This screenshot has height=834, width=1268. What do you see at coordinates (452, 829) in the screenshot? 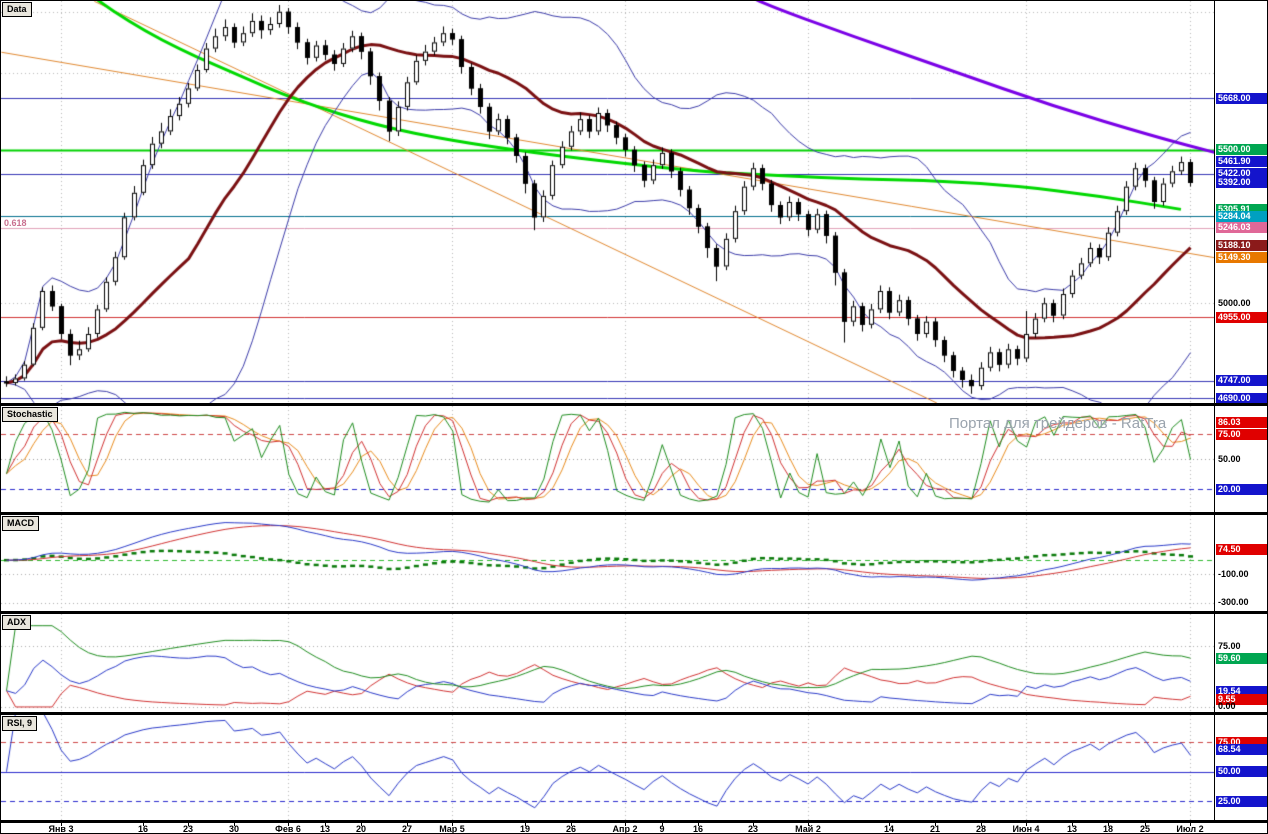
I see `axis-date-label: Мар 5` at bounding box center [452, 829].